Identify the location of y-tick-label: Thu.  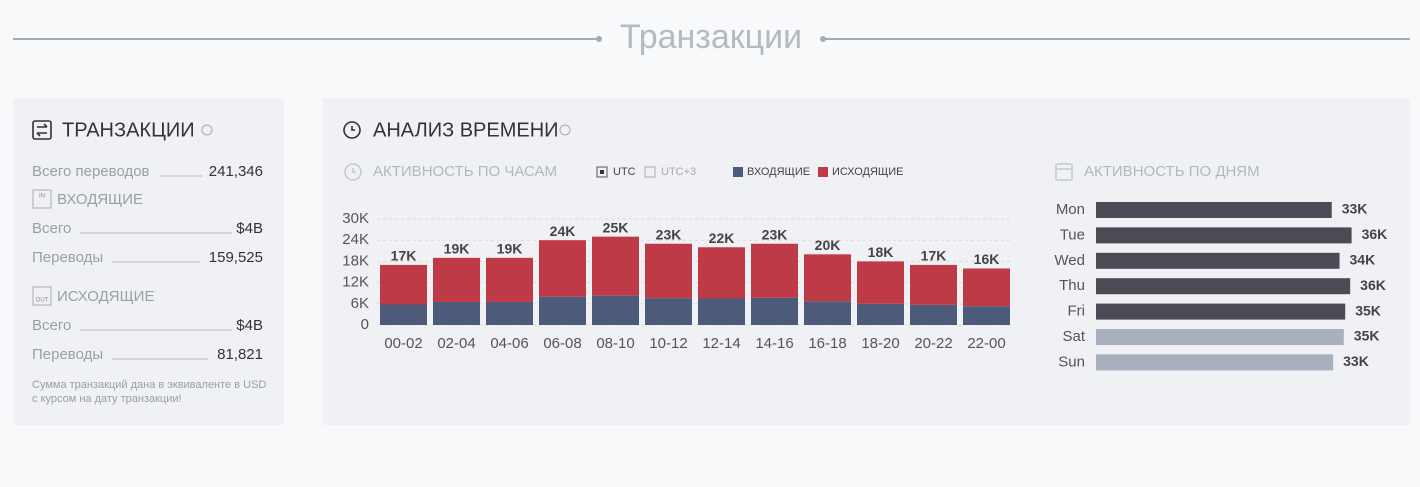
(1072, 285).